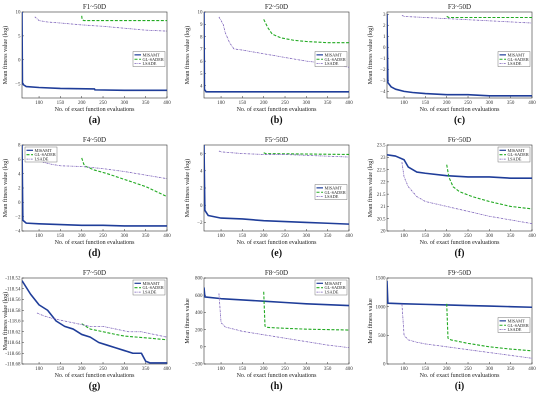 The width and height of the screenshot is (550, 403). What do you see at coordinates (459, 120) in the screenshot?
I see `panel-label: (c)` at bounding box center [459, 120].